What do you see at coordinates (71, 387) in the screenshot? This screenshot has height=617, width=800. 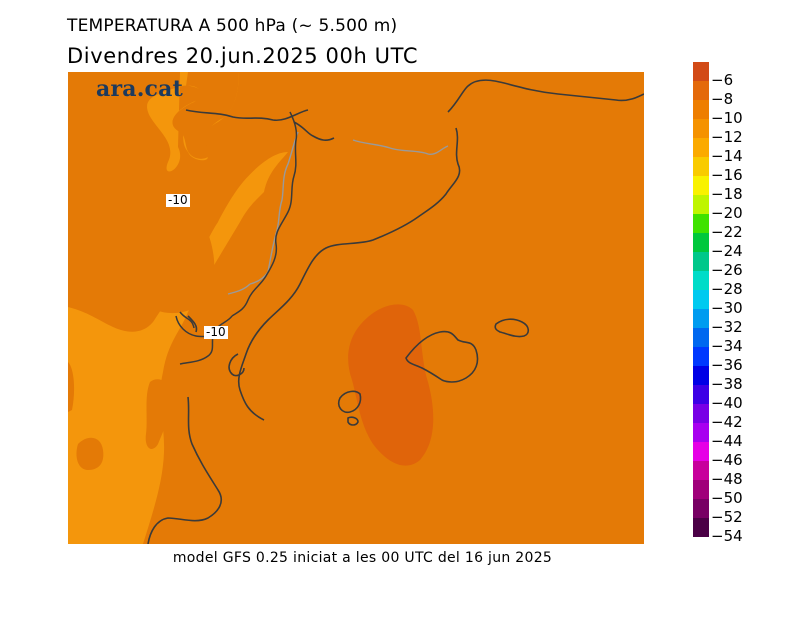 I see `field-minus10-blob-left-edge` at bounding box center [71, 387].